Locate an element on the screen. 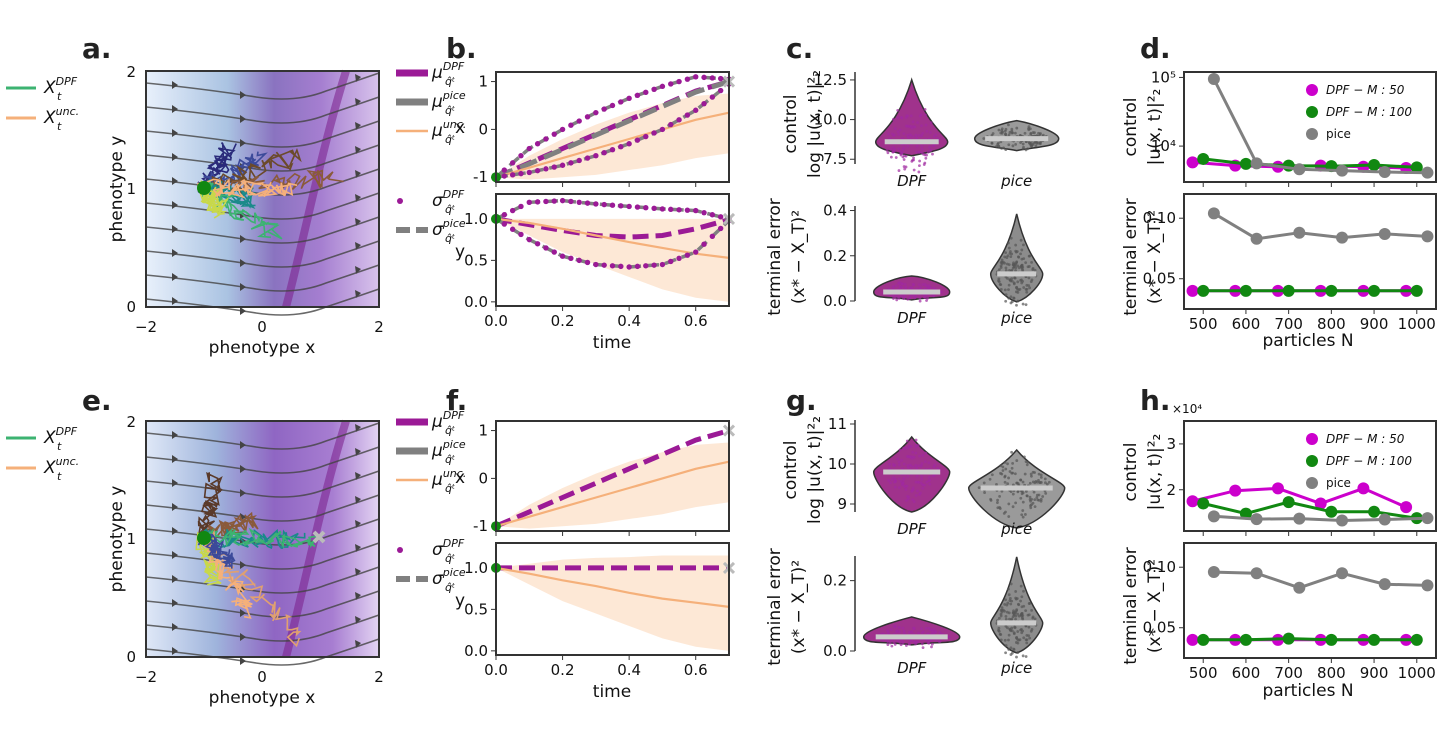 The width and height of the screenshot is (1456, 745). series-sigma-pice is located at coordinates (612, 209).